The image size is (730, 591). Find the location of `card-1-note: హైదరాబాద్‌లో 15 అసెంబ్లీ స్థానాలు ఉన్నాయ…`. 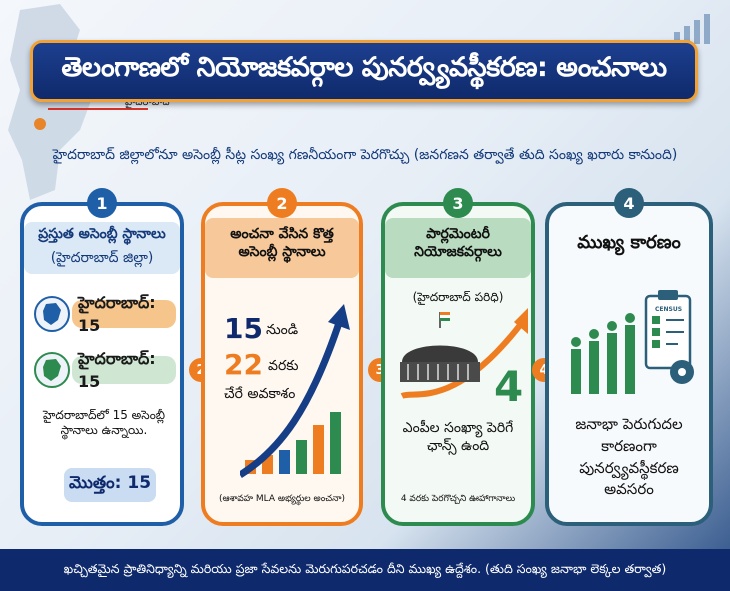

card-1-note: హైదరాబాద్‌లో 15 అసెంబ్లీ స్థానాలు ఉన్నాయ… is located at coordinates (104, 422).